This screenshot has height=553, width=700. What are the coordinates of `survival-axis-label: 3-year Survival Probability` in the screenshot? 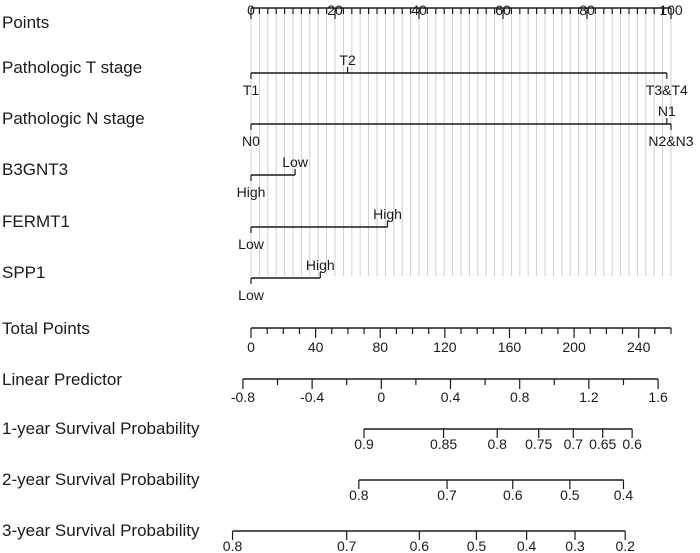 It's located at (101, 530).